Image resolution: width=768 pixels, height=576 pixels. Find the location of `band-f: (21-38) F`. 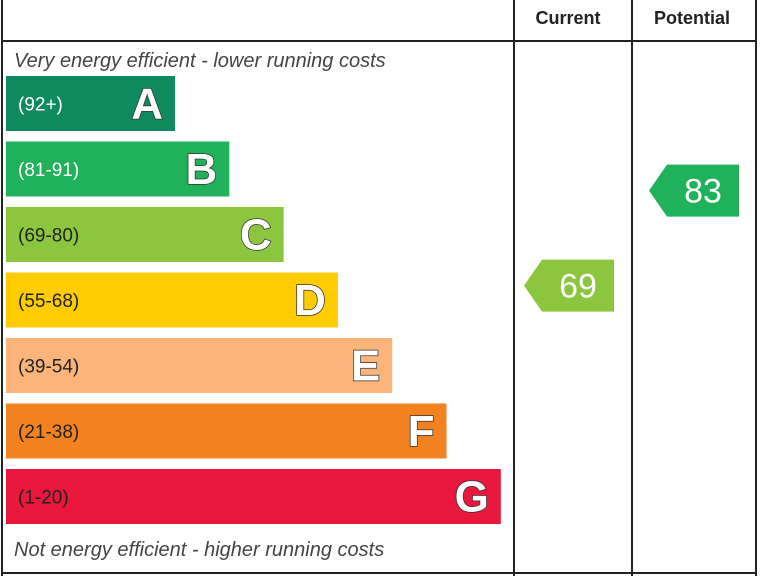

band-f: (21-38) F is located at coordinates (226, 431).